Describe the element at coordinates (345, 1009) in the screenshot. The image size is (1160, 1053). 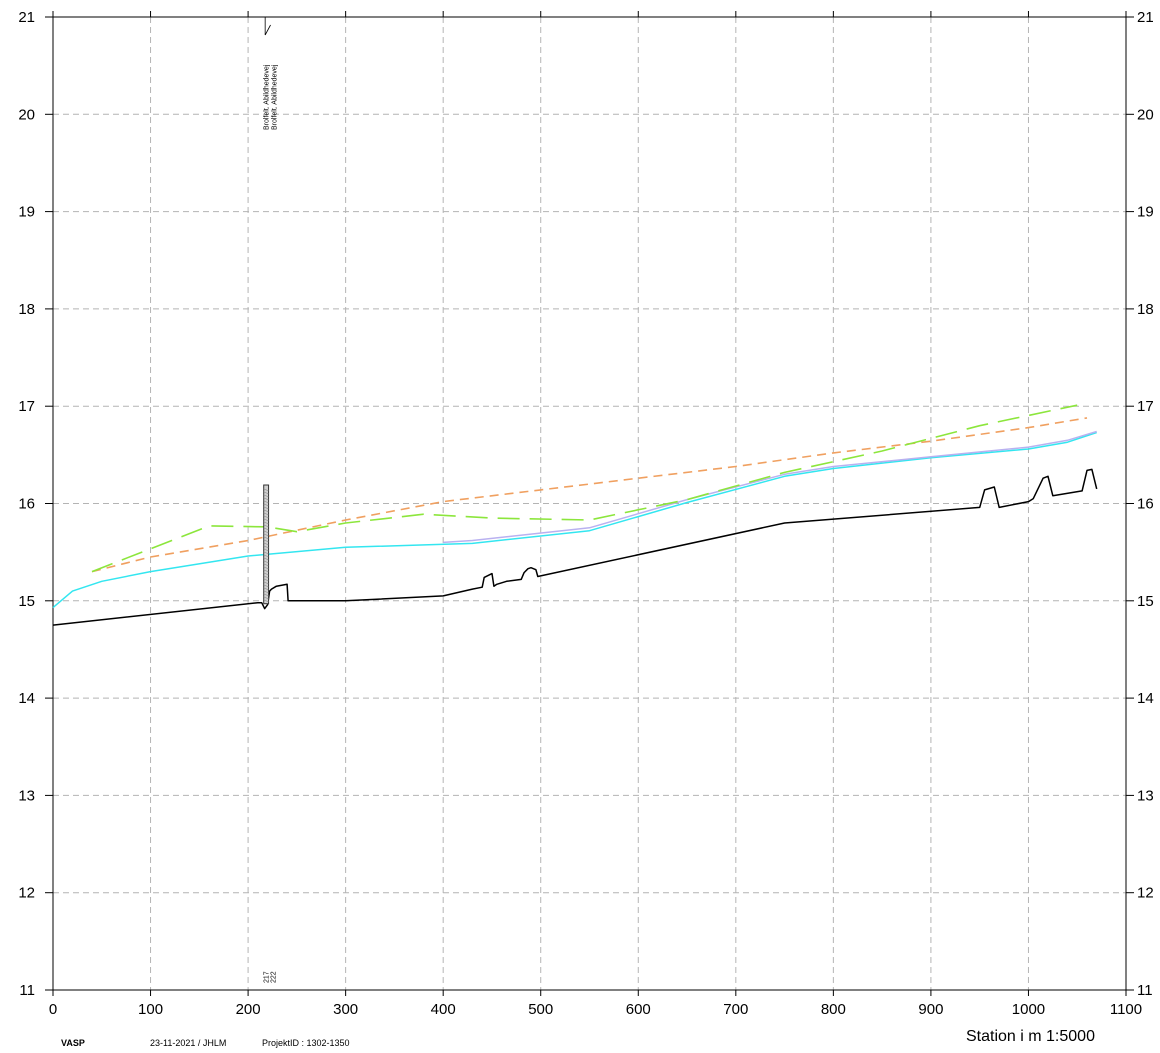
I see `x-tick-label: 300` at that location.